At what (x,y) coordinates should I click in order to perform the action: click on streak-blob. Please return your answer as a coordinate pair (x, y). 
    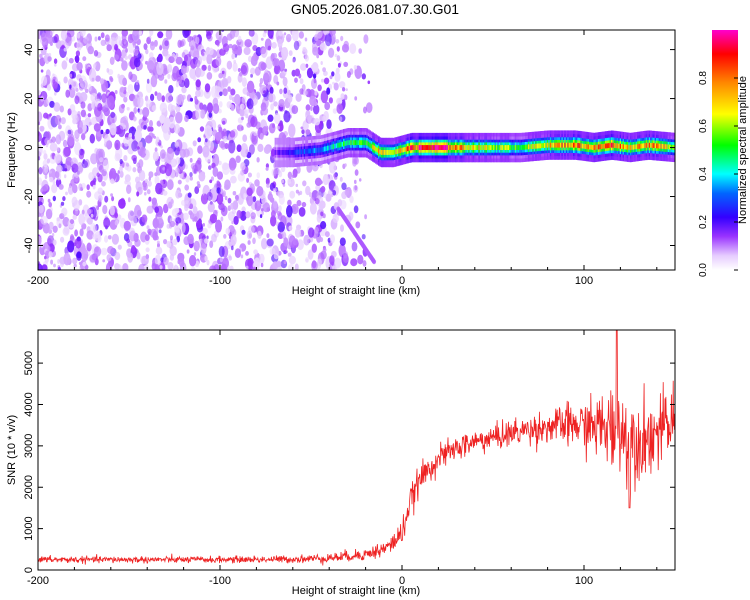
    Looking at the image, I should click on (374, 262).